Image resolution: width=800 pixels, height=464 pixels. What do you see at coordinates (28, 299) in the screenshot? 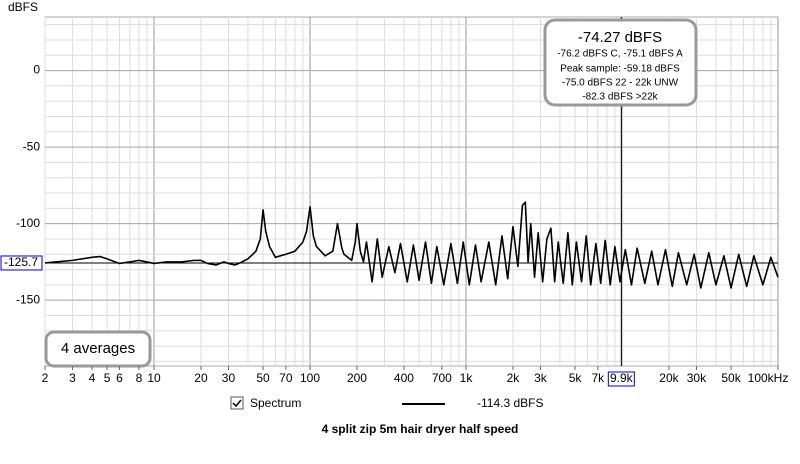
I see `y-tick-label: -150` at bounding box center [28, 299].